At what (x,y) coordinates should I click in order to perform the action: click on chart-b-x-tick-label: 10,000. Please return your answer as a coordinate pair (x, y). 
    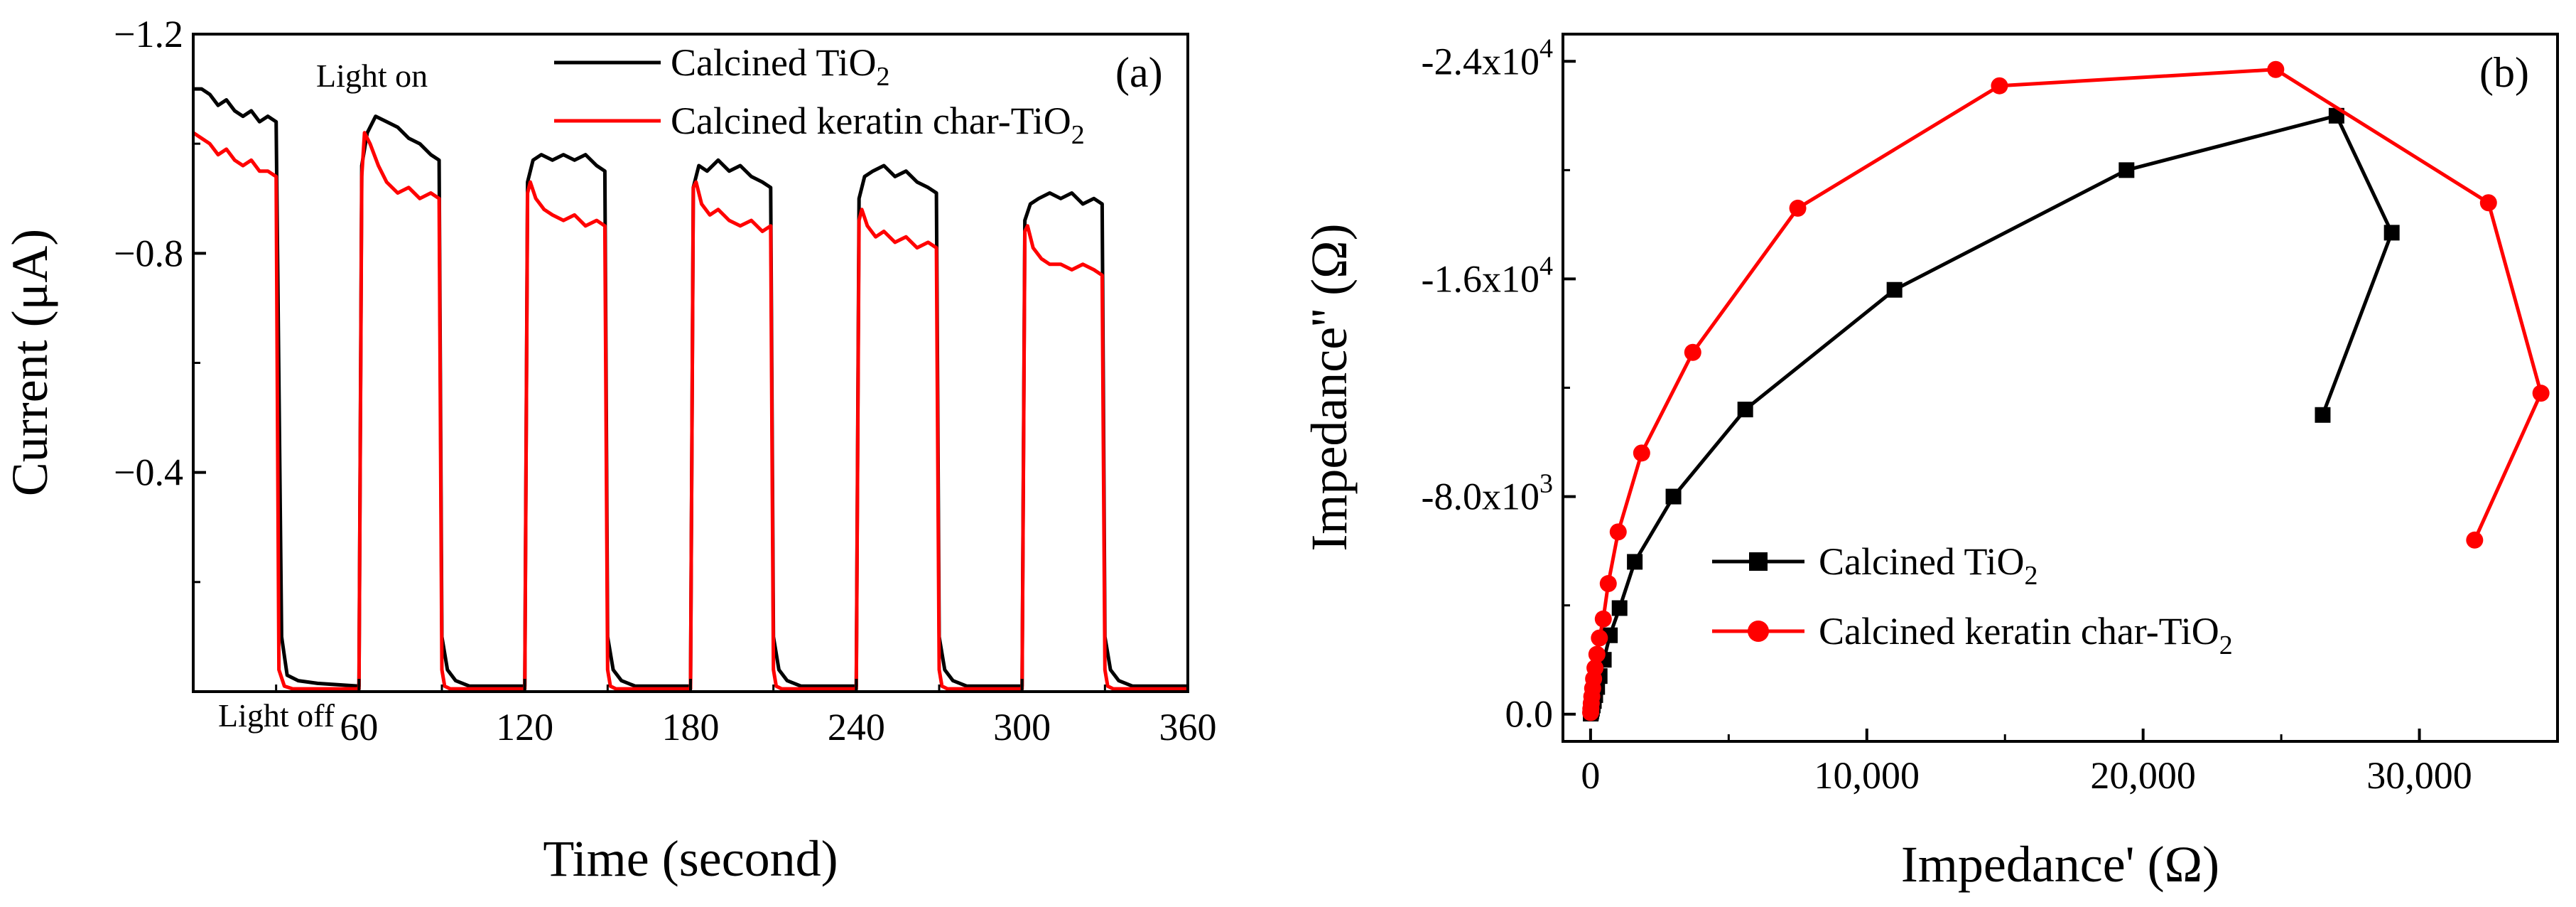
    Looking at the image, I should click on (1867, 775).